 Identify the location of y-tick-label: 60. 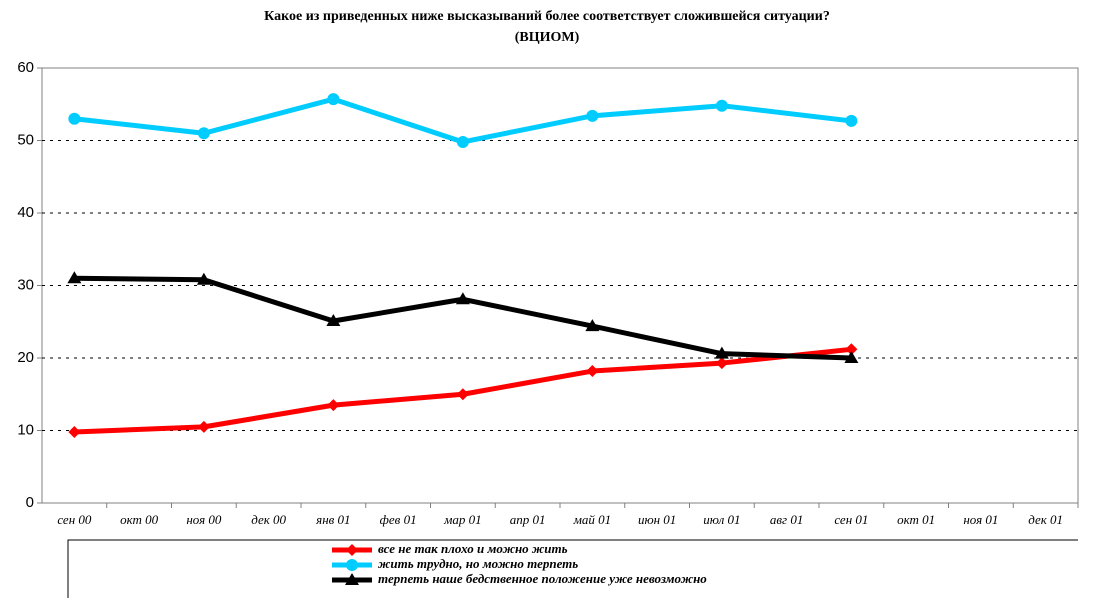
(25, 67).